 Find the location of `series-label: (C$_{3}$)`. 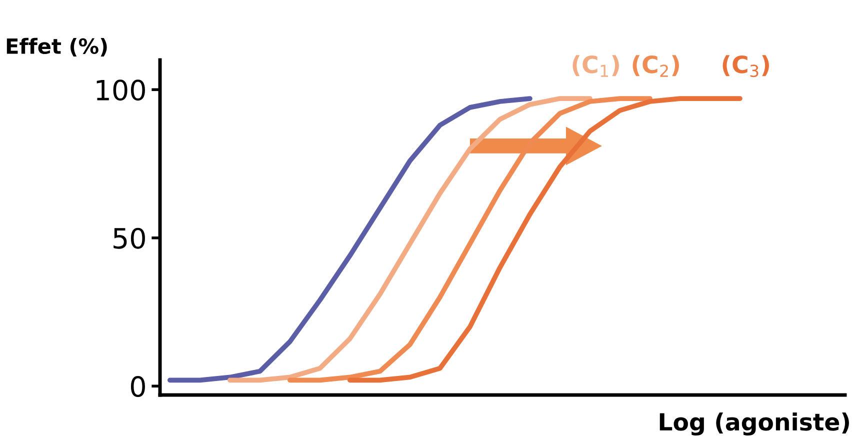

series-label: (C$_{3}$) is located at coordinates (745, 66).